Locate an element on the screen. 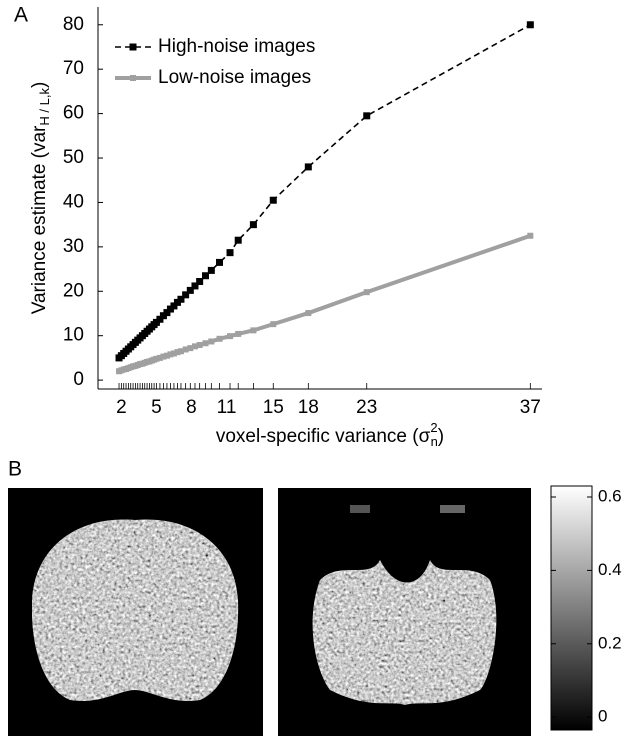 This screenshot has height=745, width=640. x-tick-label: 15 is located at coordinates (273, 407).